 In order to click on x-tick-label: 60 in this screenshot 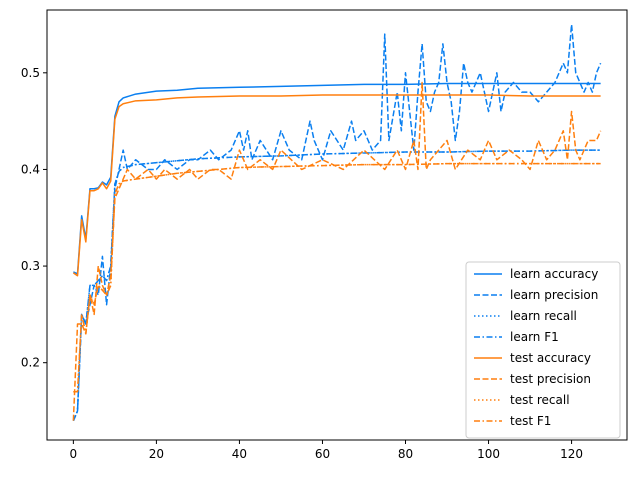, I will do `click(322, 454)`.